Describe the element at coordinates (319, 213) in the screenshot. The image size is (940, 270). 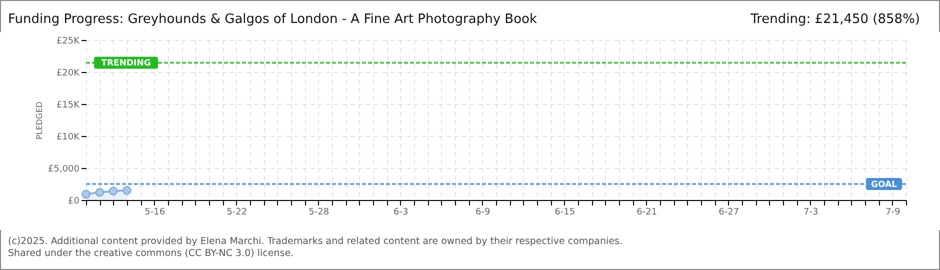
I see `x-tick-label: 5-28` at that location.